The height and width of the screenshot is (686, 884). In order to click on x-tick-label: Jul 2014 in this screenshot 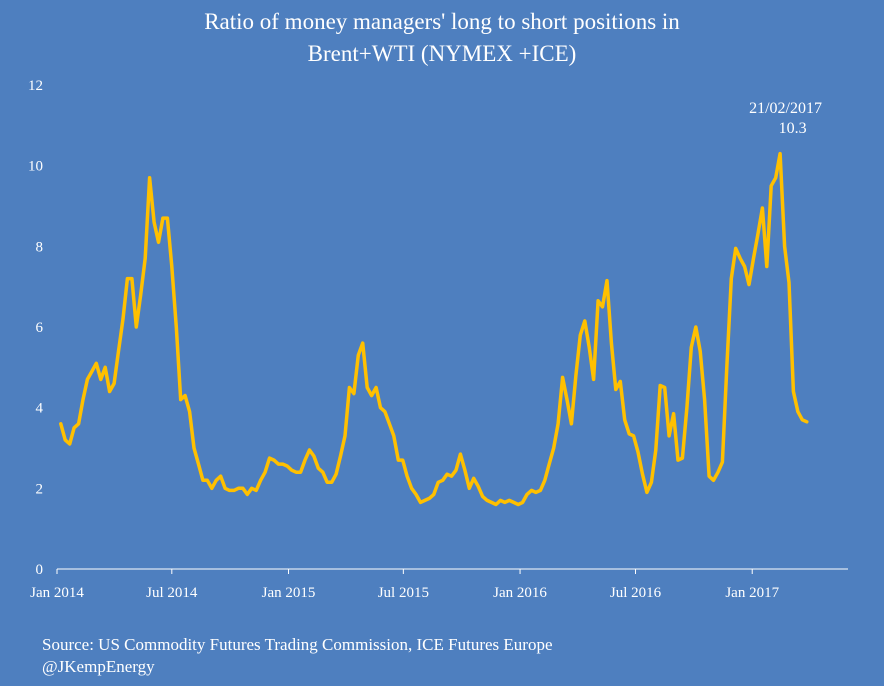, I will do `click(172, 593)`.